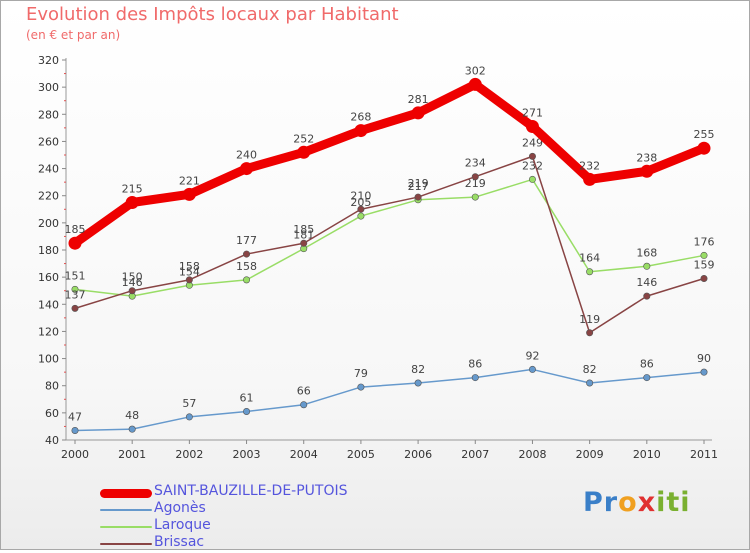 This screenshot has width=750, height=553. Describe the element at coordinates (704, 358) in the screenshot. I see `data-label: 90` at that location.